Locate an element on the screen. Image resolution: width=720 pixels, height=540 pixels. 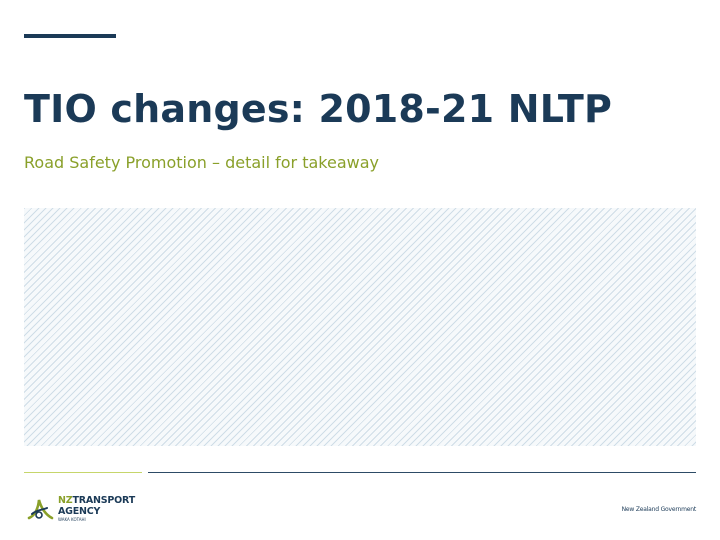
logo-line-3: WAKA KOTAHI is located at coordinates (72, 519).